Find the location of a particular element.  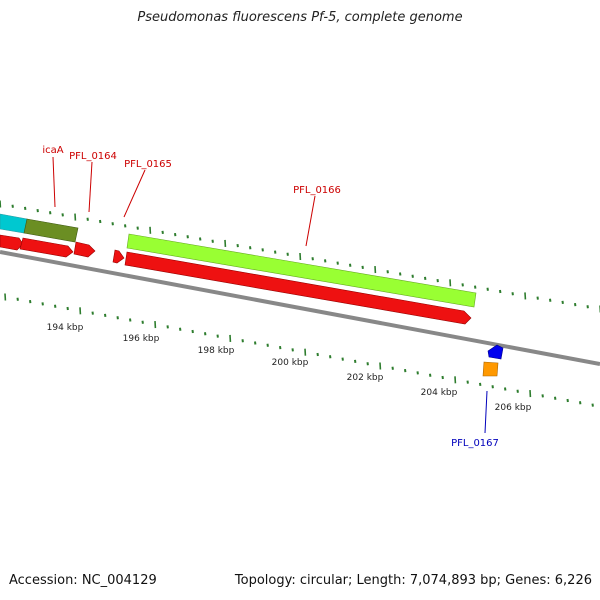

gene-feature-icaA is located at coordinates (51, 230).